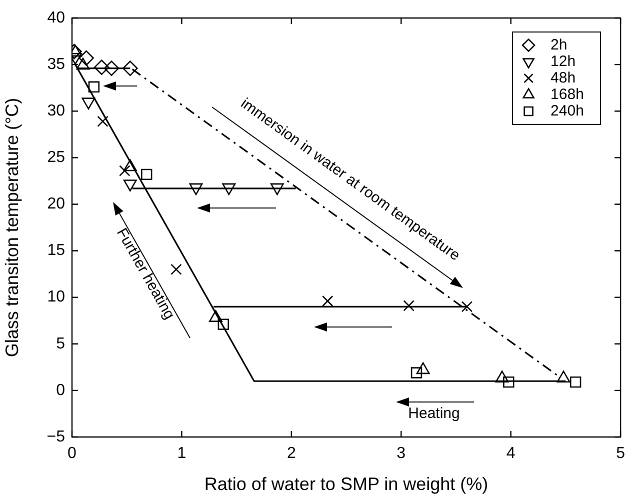 The image size is (632, 500). Describe the element at coordinates (12, 228) in the screenshot. I see `y-axis-title: Glass transiton temperature (°C)` at that location.